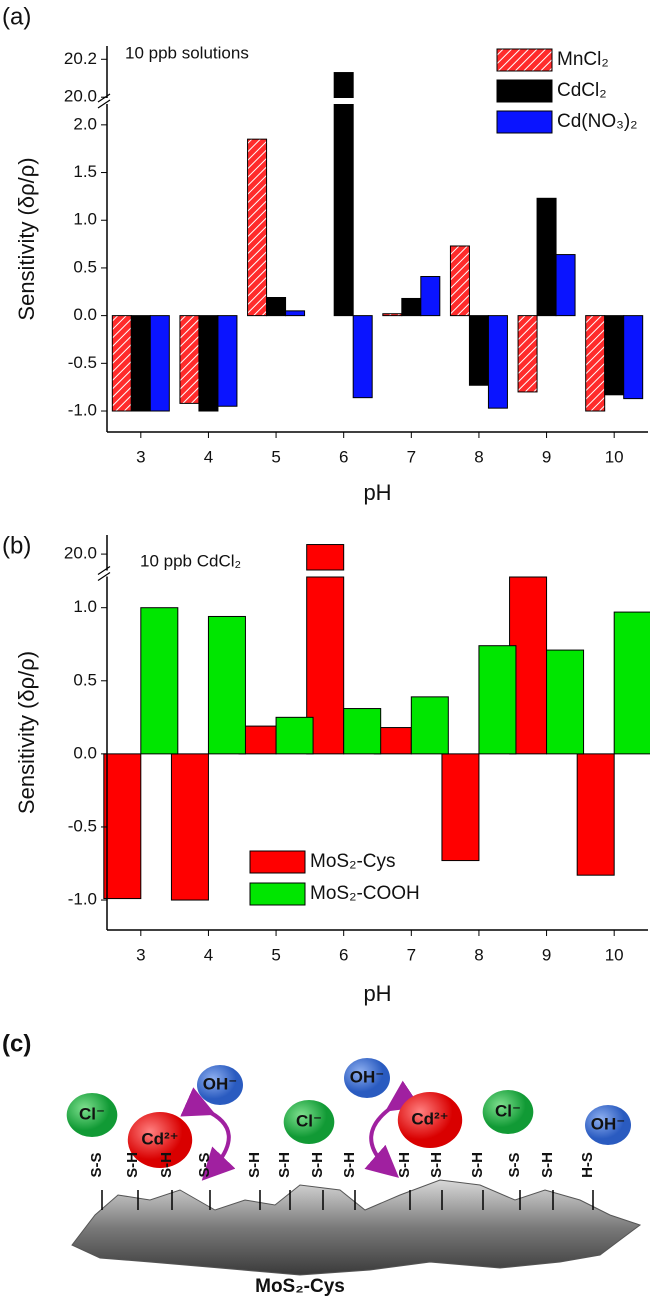 The height and width of the screenshot is (1303, 650). I want to click on legend-label: MnCl₂, so click(583, 59).